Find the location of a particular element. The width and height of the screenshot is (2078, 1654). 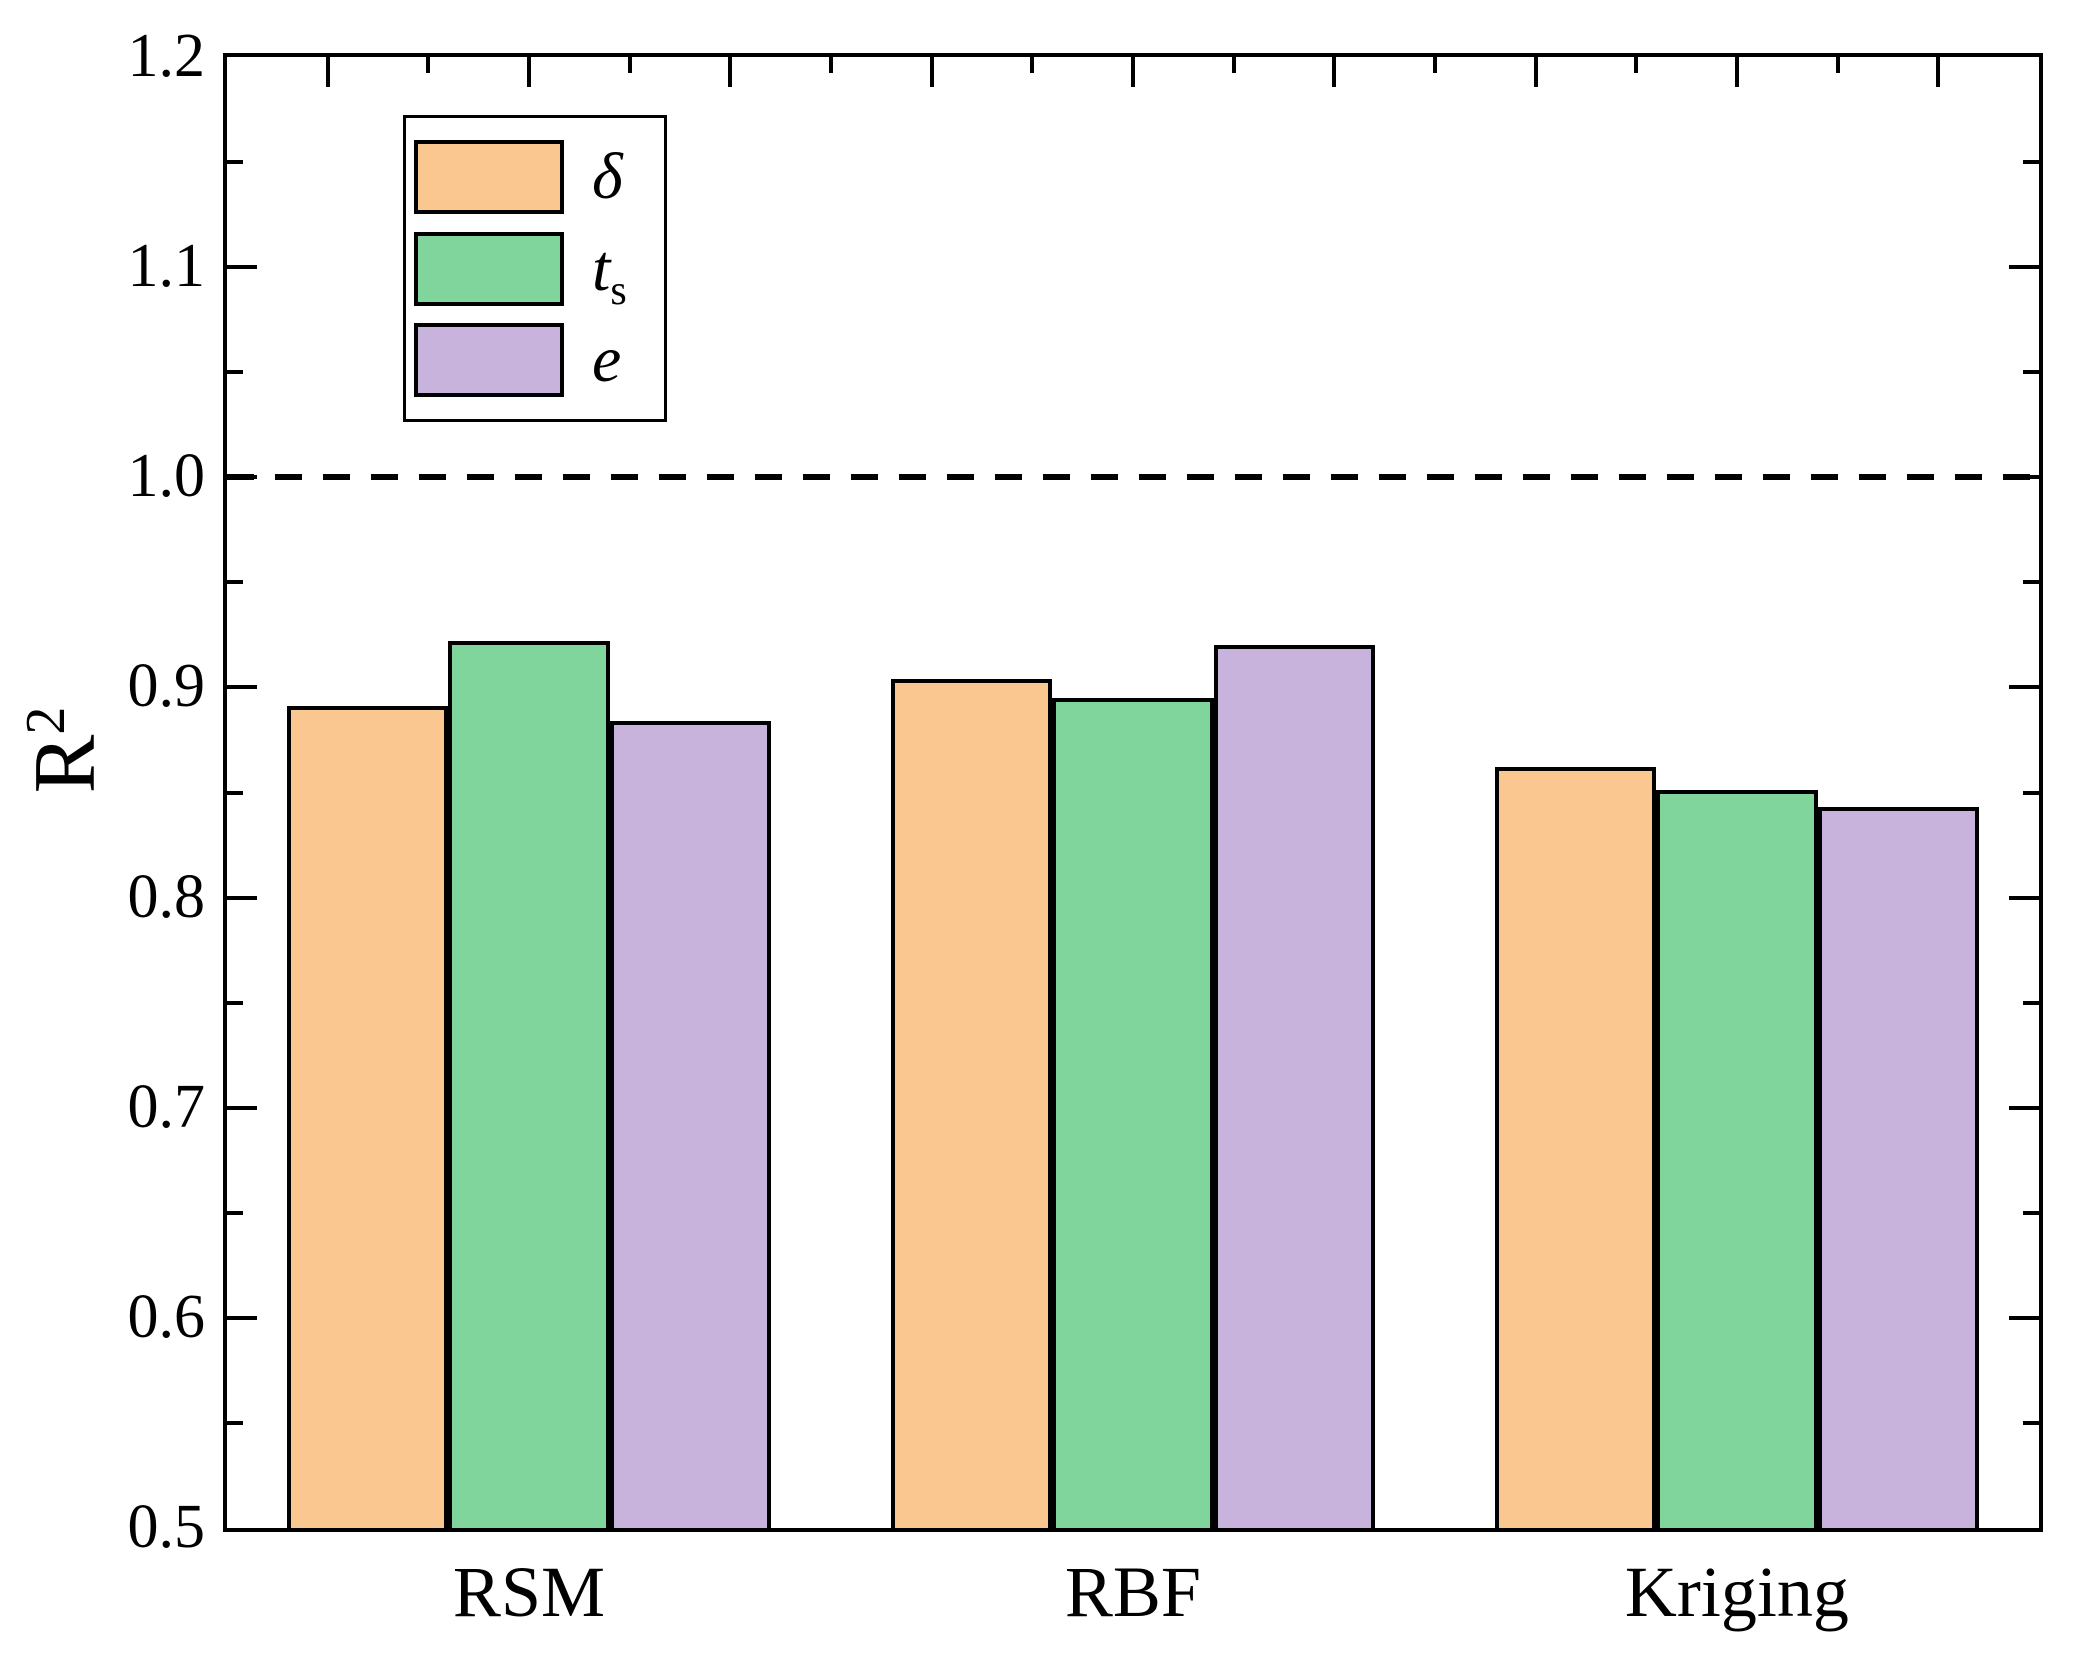

legend-swatch-e is located at coordinates (489, 360).